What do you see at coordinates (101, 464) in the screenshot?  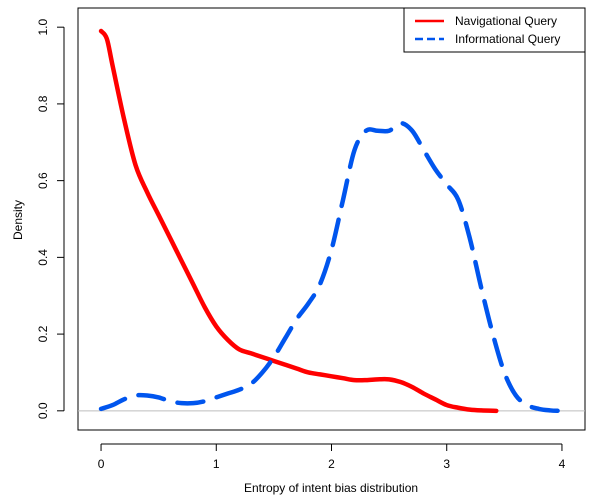 I see `x-tick-label: 0` at bounding box center [101, 464].